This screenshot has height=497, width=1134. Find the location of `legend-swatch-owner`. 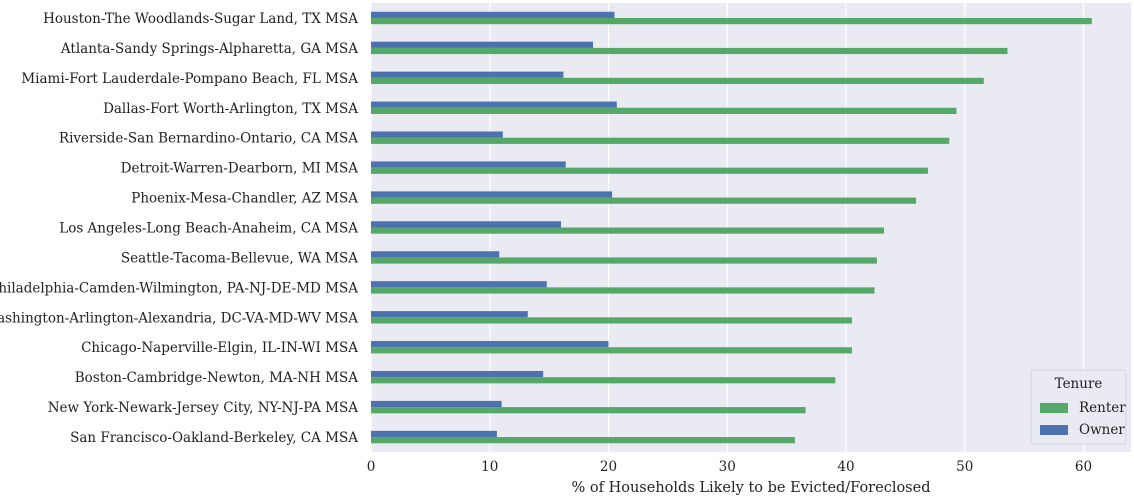

legend-swatch-owner is located at coordinates (1054, 430).